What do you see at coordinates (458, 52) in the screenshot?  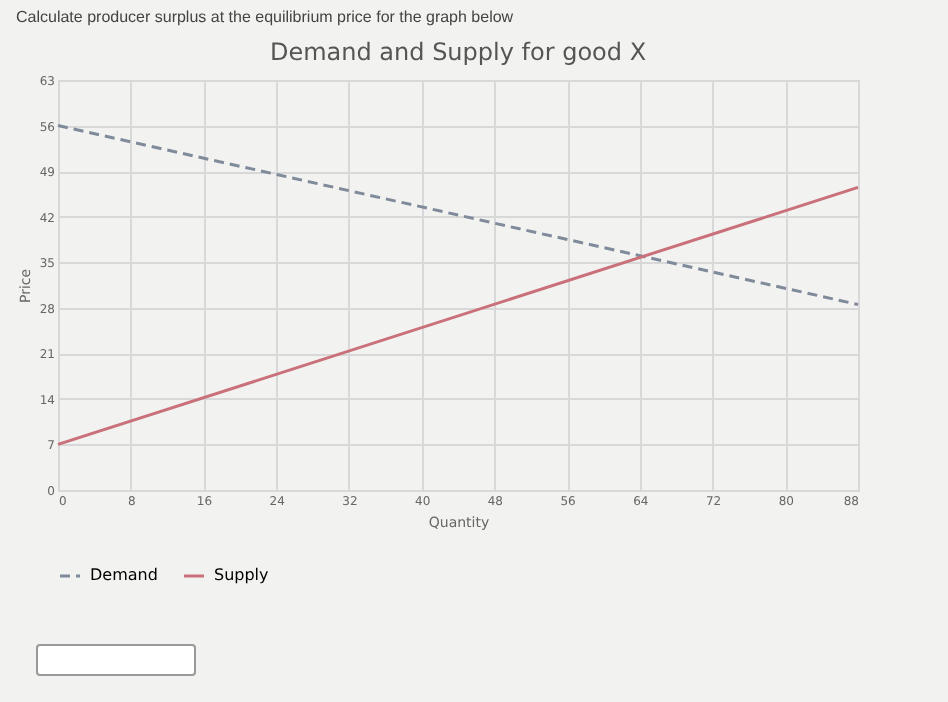 I see `chart-title: Demand and Supply for good X` at bounding box center [458, 52].